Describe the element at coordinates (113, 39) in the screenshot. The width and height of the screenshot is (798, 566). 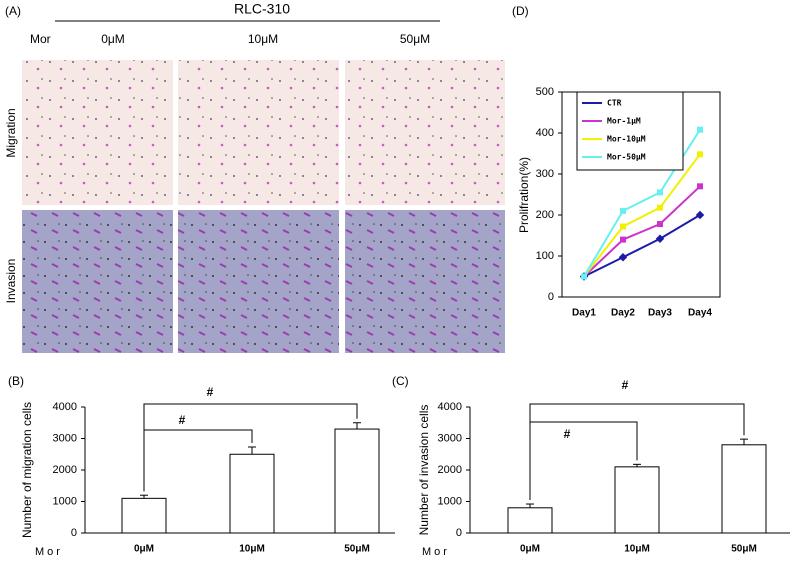
I see `column-label: 0μM` at that location.